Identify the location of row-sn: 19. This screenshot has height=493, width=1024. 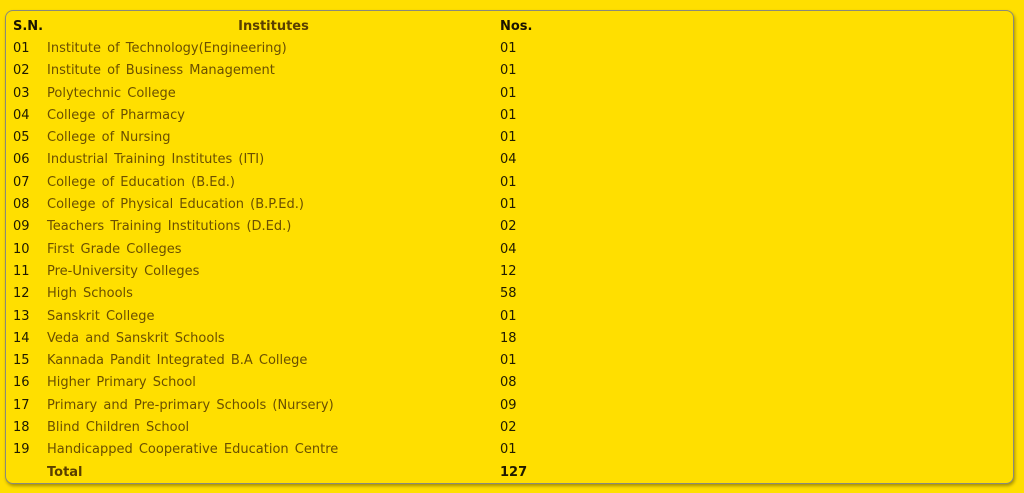
(21, 450).